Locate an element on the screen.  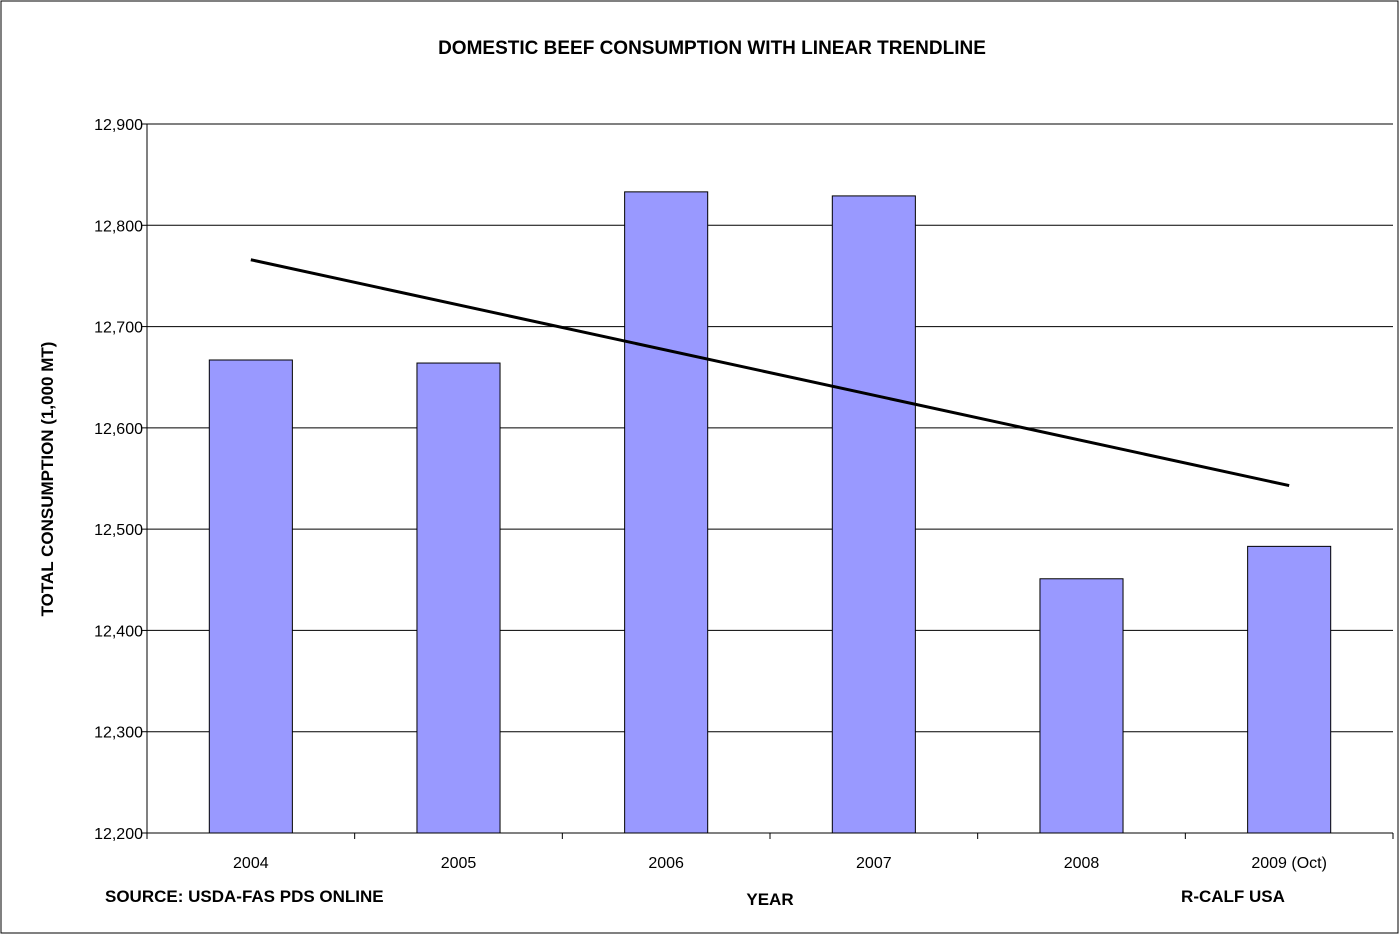
x-tick-label: 2008 is located at coordinates (1082, 863).